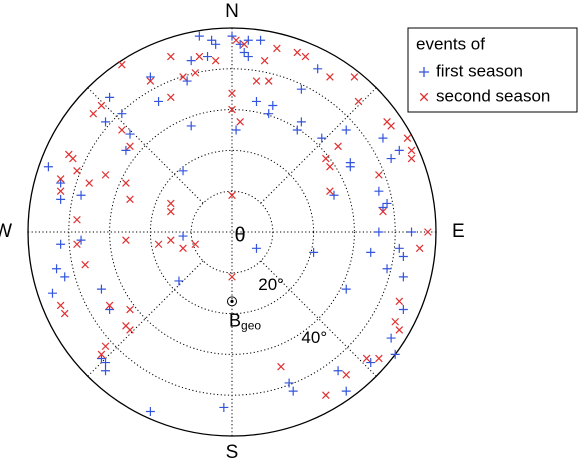 The image size is (581, 469). I want to click on center-label: θ, so click(239, 235).